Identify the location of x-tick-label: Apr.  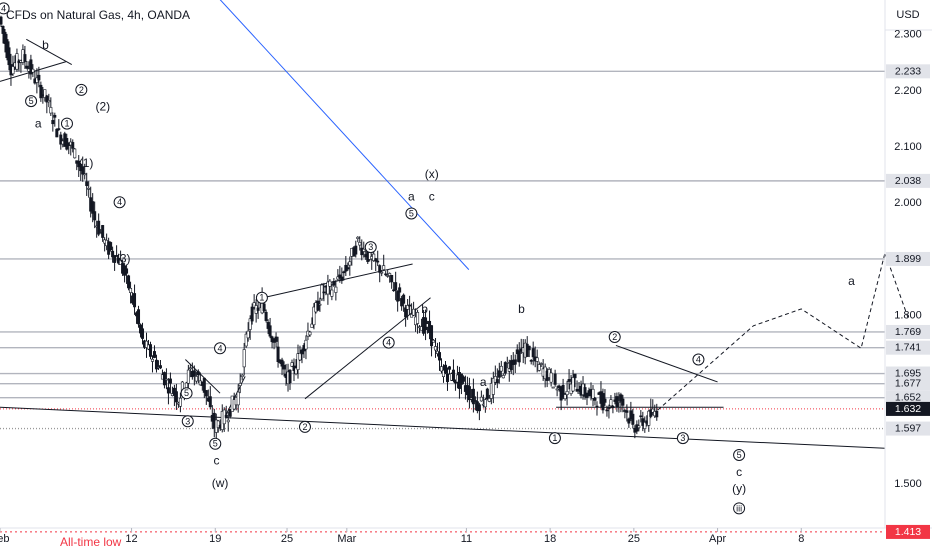
(717, 539).